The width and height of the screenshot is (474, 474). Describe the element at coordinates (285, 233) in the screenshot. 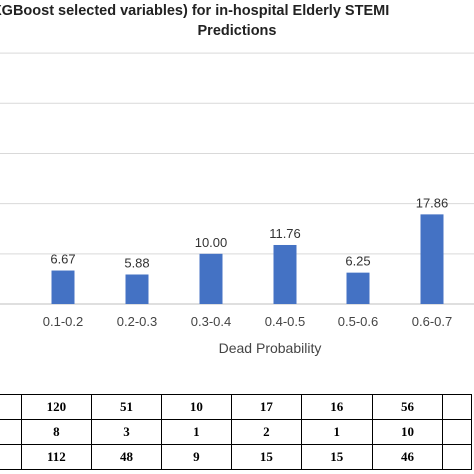

I see `data-label: 11.76` at that location.